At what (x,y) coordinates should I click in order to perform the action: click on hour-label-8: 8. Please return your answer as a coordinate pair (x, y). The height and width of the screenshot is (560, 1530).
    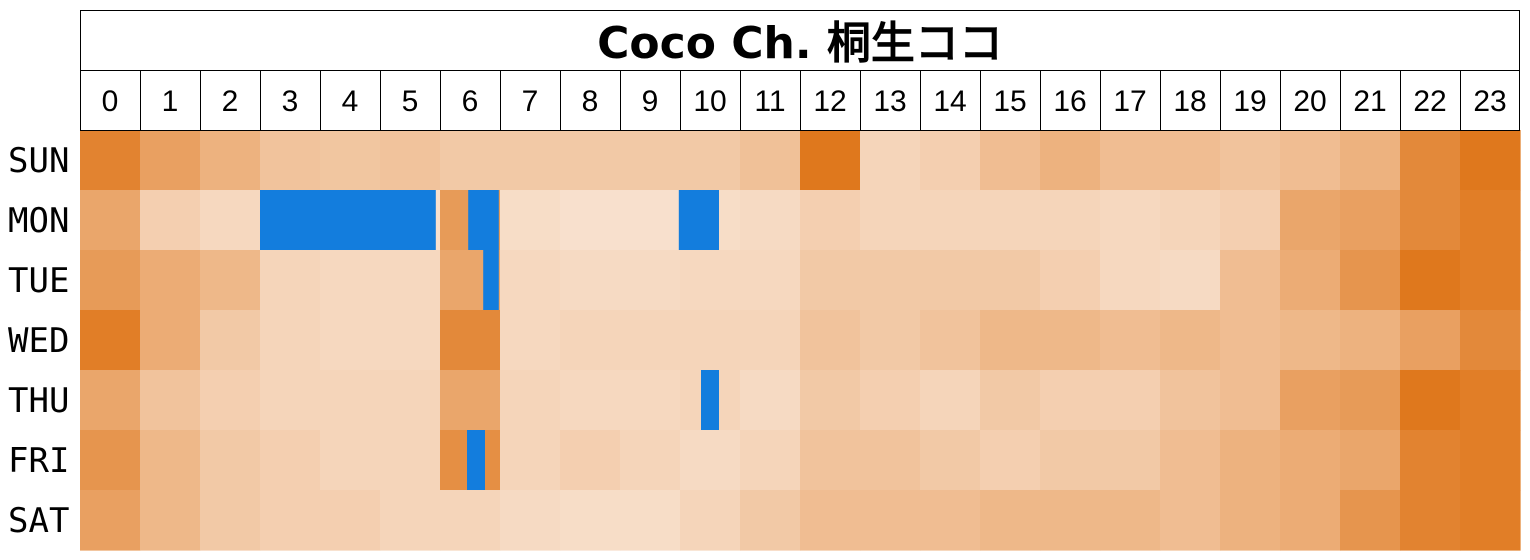
    Looking at the image, I should click on (590, 101).